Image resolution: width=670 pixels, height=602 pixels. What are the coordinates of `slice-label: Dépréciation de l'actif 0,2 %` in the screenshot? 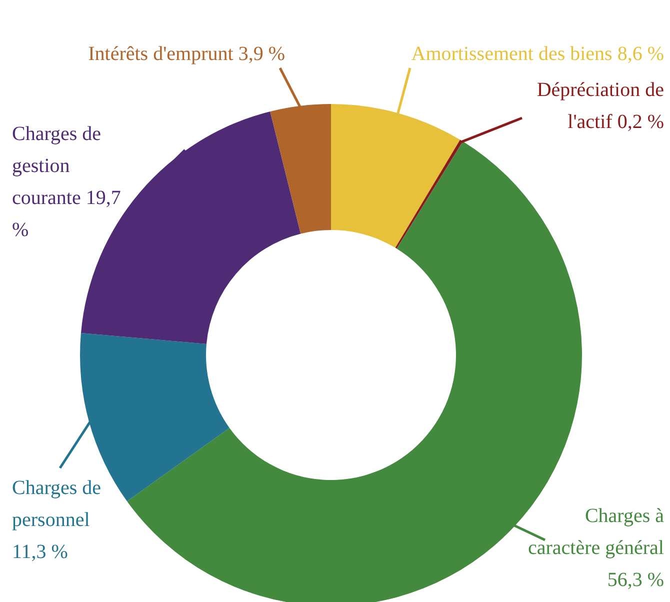 It's located at (600, 106).